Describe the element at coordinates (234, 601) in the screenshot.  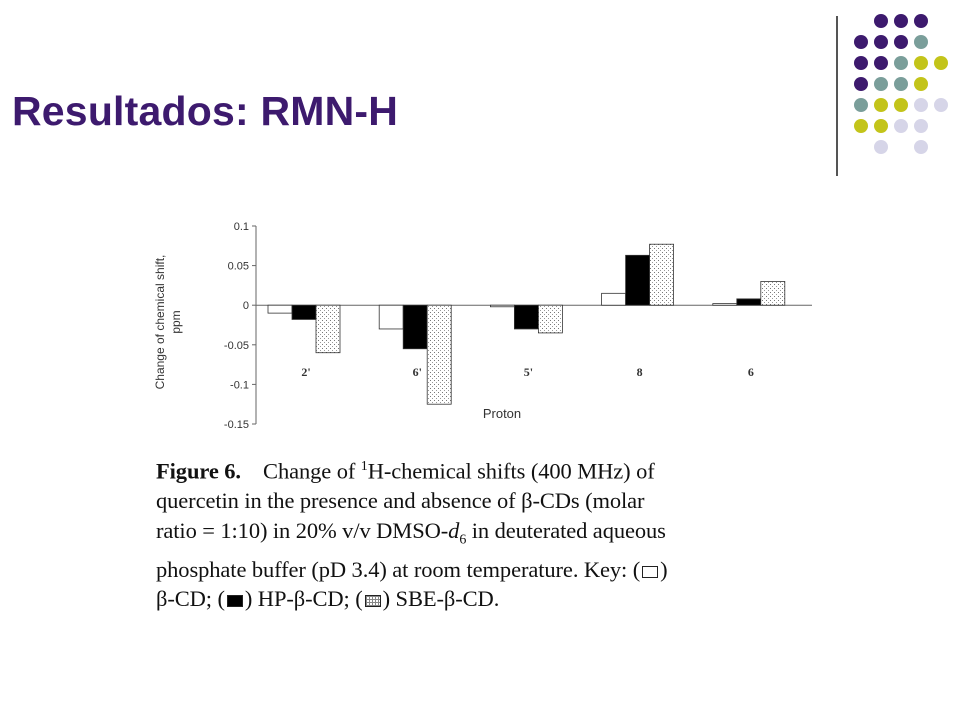
I see `key-filled-box` at that location.